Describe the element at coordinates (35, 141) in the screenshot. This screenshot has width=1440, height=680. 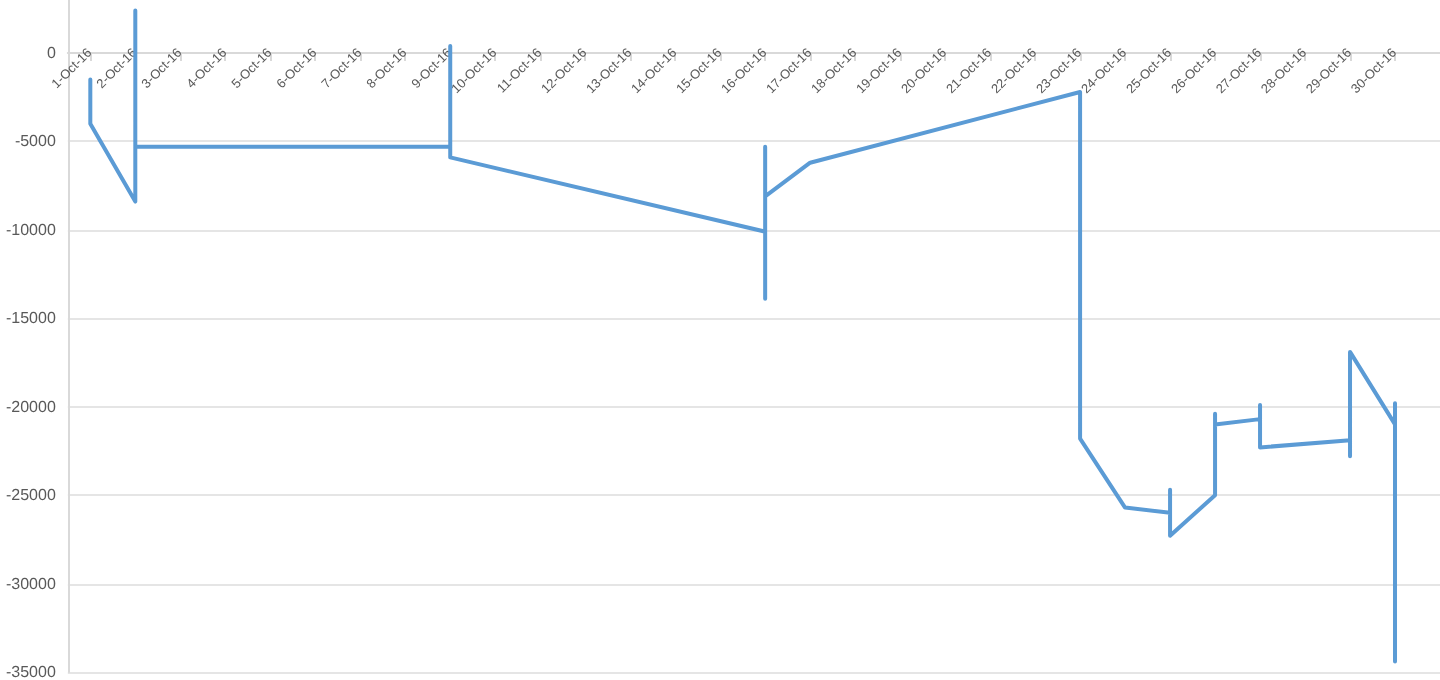
I see `y-tick-label: -5000` at that location.